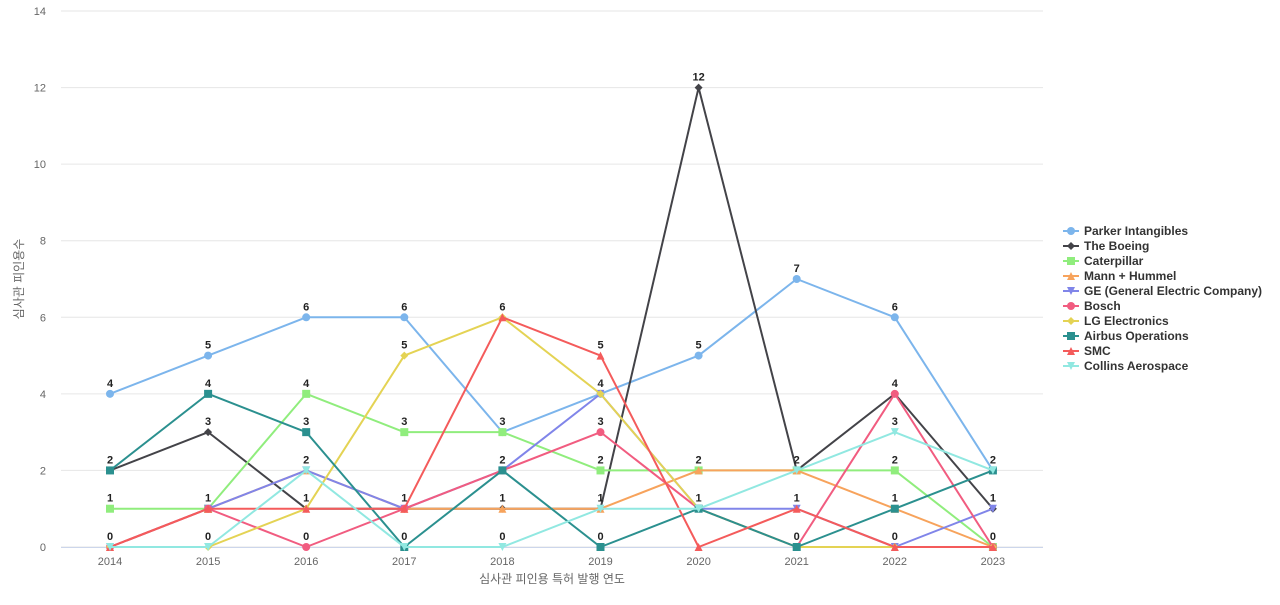 This screenshot has width=1280, height=605. I want to click on legend-item: Collins Aerospace, so click(1126, 366).